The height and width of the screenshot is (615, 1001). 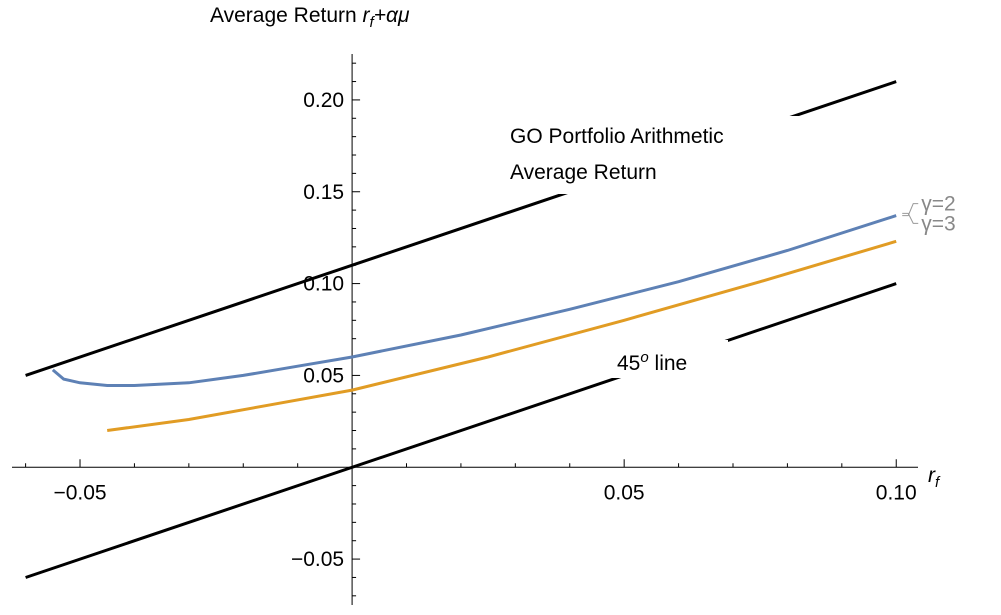 I want to click on x-tick-label: 0.10, so click(x=896, y=492).